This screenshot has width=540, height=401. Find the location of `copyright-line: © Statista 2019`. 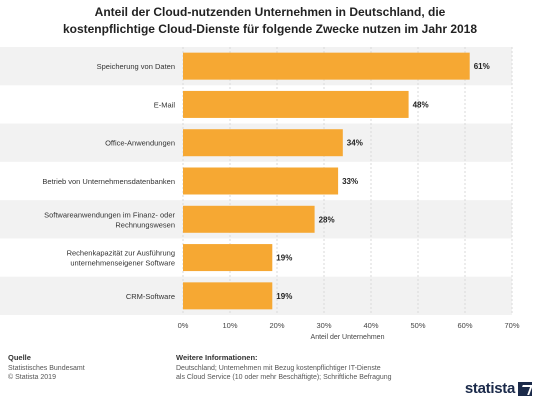

copyright-line: © Statista 2019 is located at coordinates (32, 377).